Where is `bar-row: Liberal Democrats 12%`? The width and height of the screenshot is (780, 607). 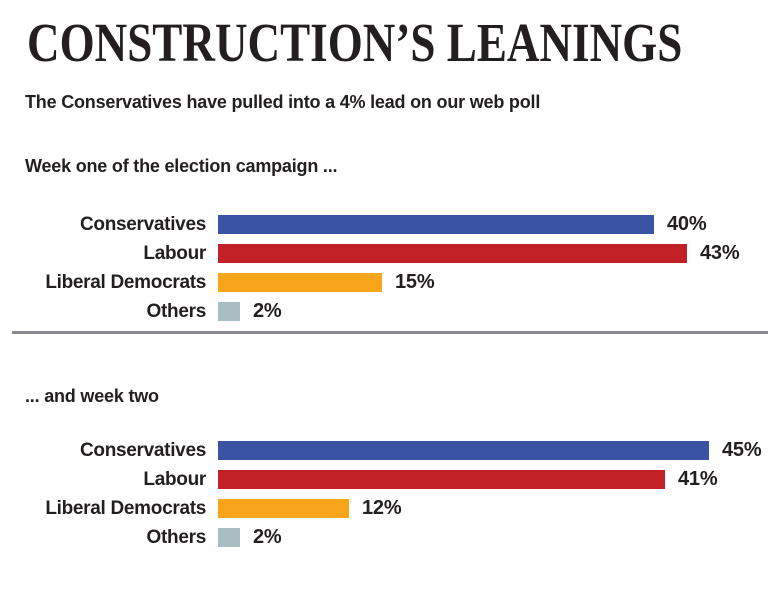
bar-row: Liberal Democrats 12% is located at coordinates (390, 508).